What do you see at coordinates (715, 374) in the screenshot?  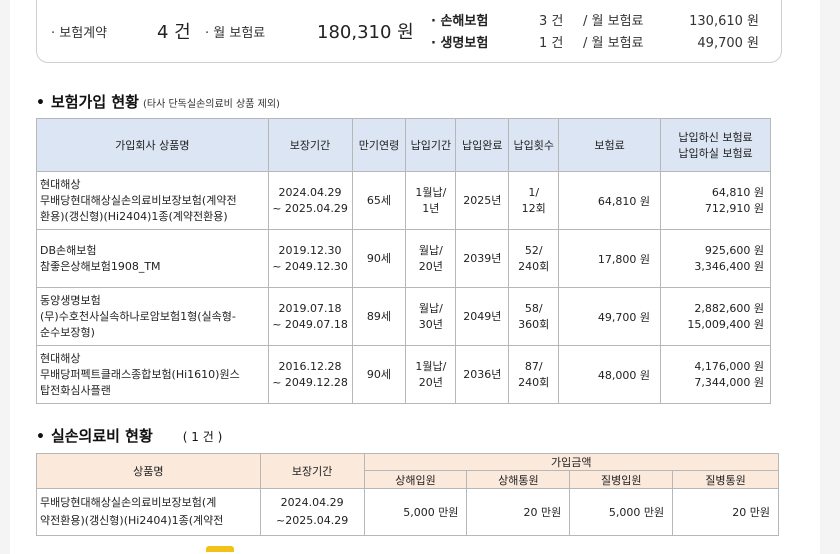 I see `paid-cell: 4,176,000 원 7,344,000 원` at bounding box center [715, 374].